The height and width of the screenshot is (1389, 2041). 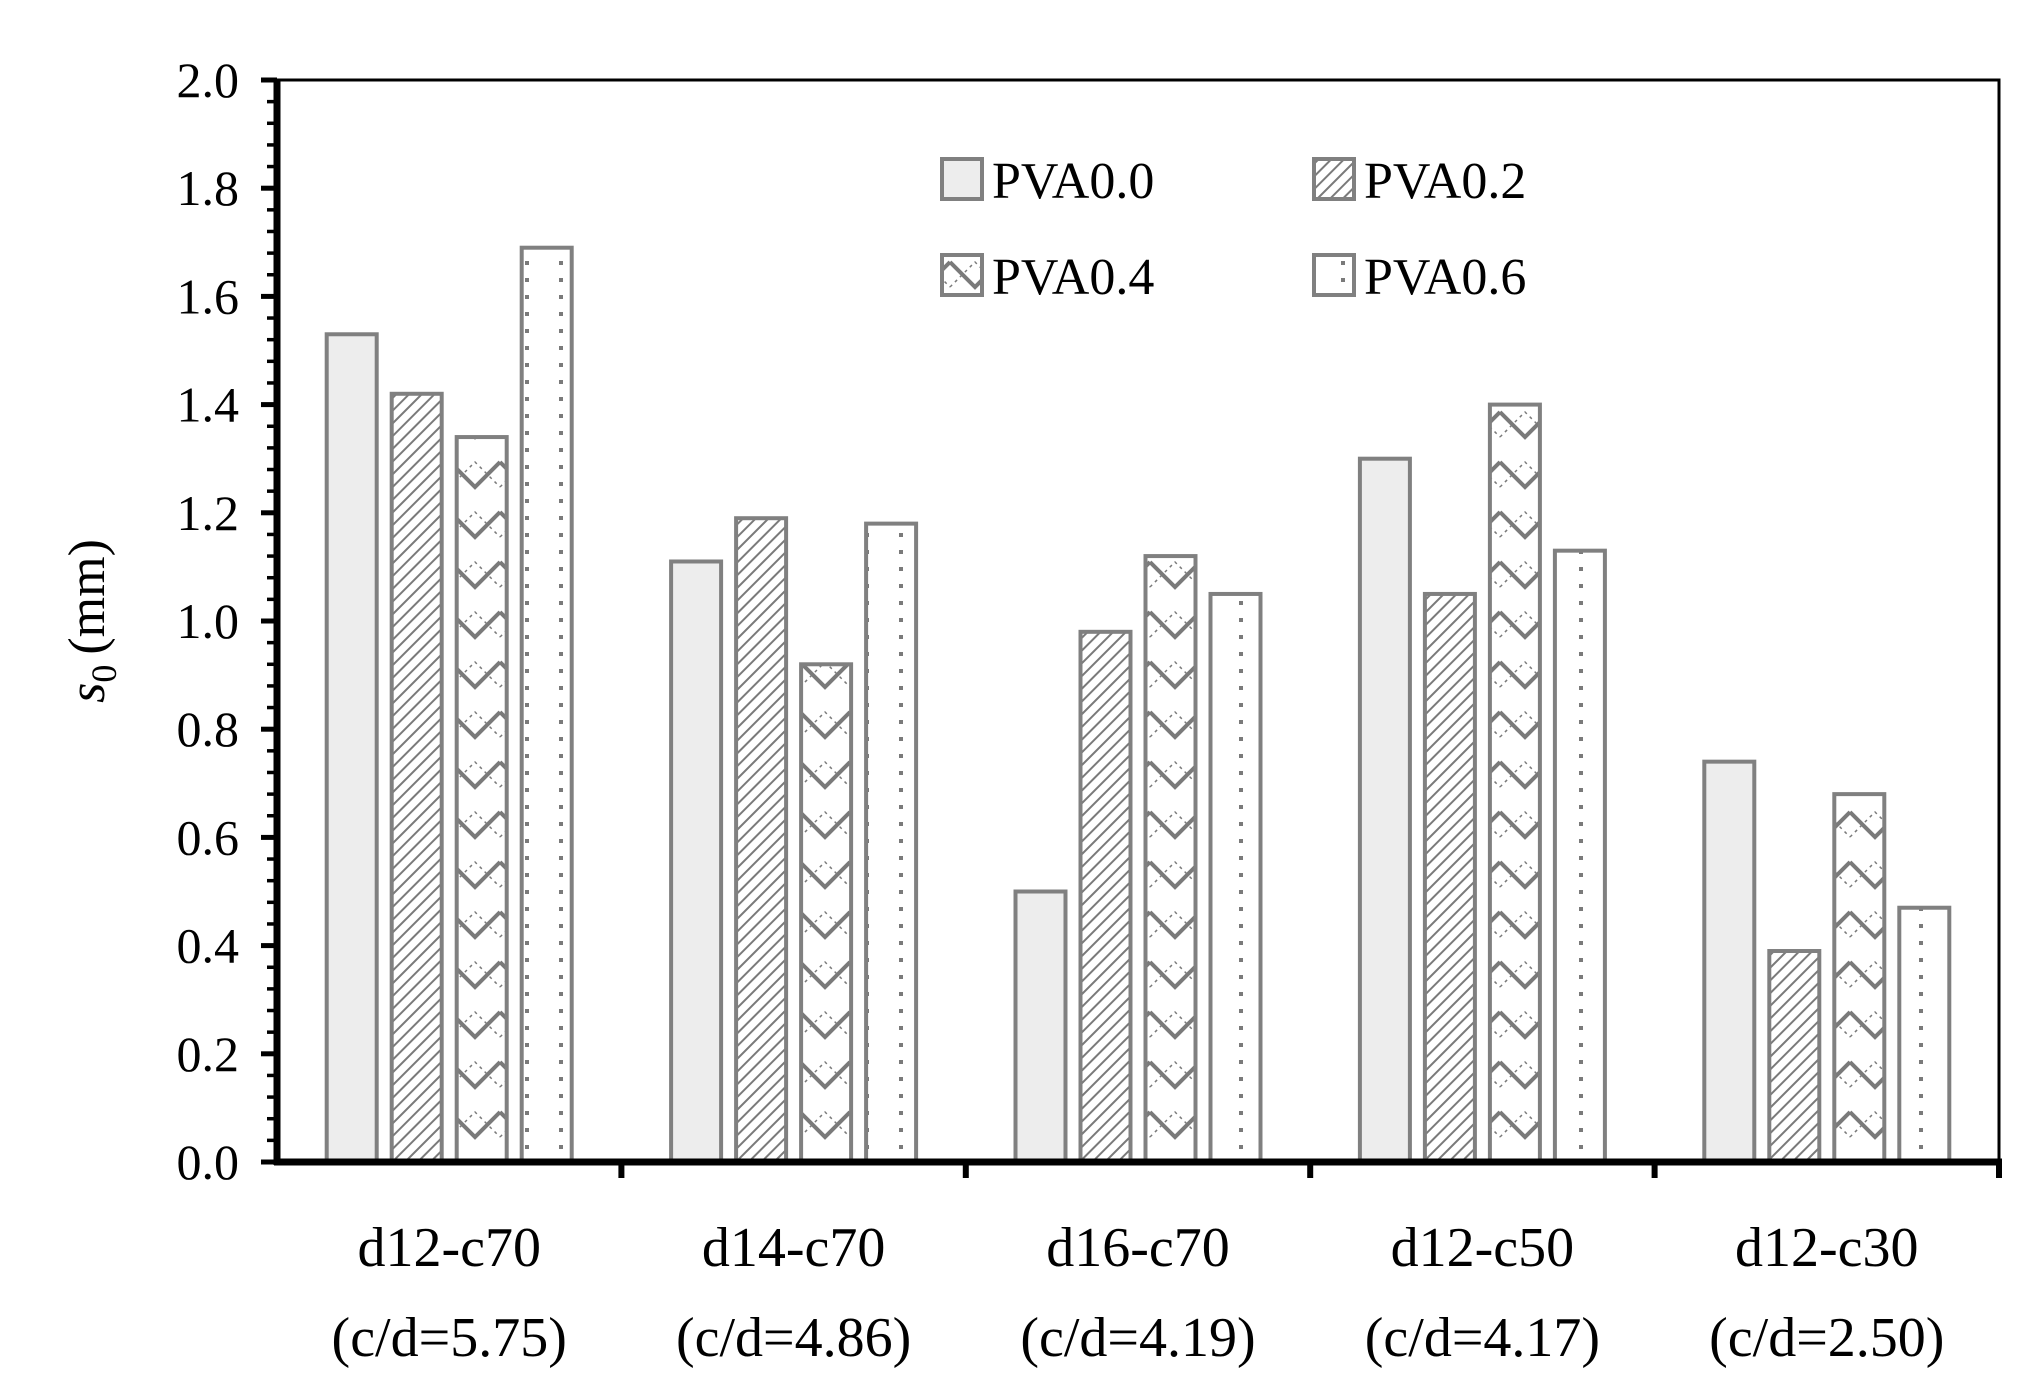 I want to click on y-tick-label: 0.6, so click(x=208, y=837).